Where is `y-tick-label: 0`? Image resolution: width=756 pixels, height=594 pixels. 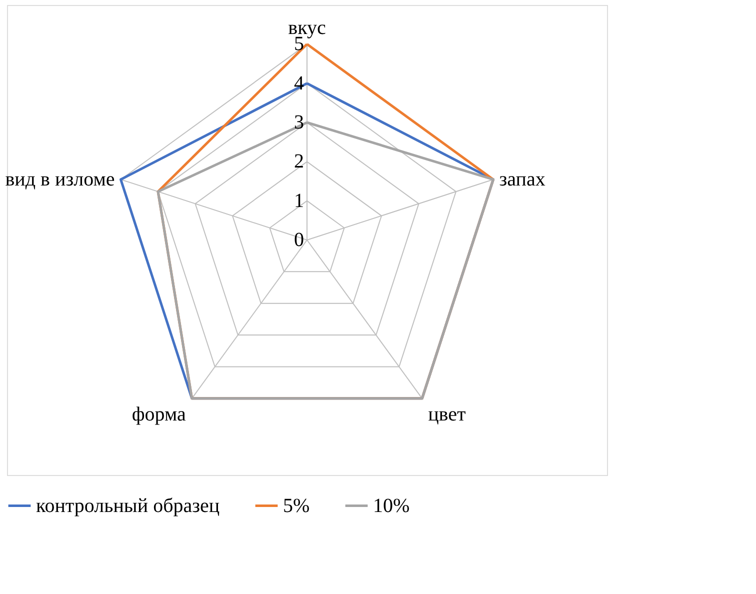
y-tick-label: 0 is located at coordinates (299, 240).